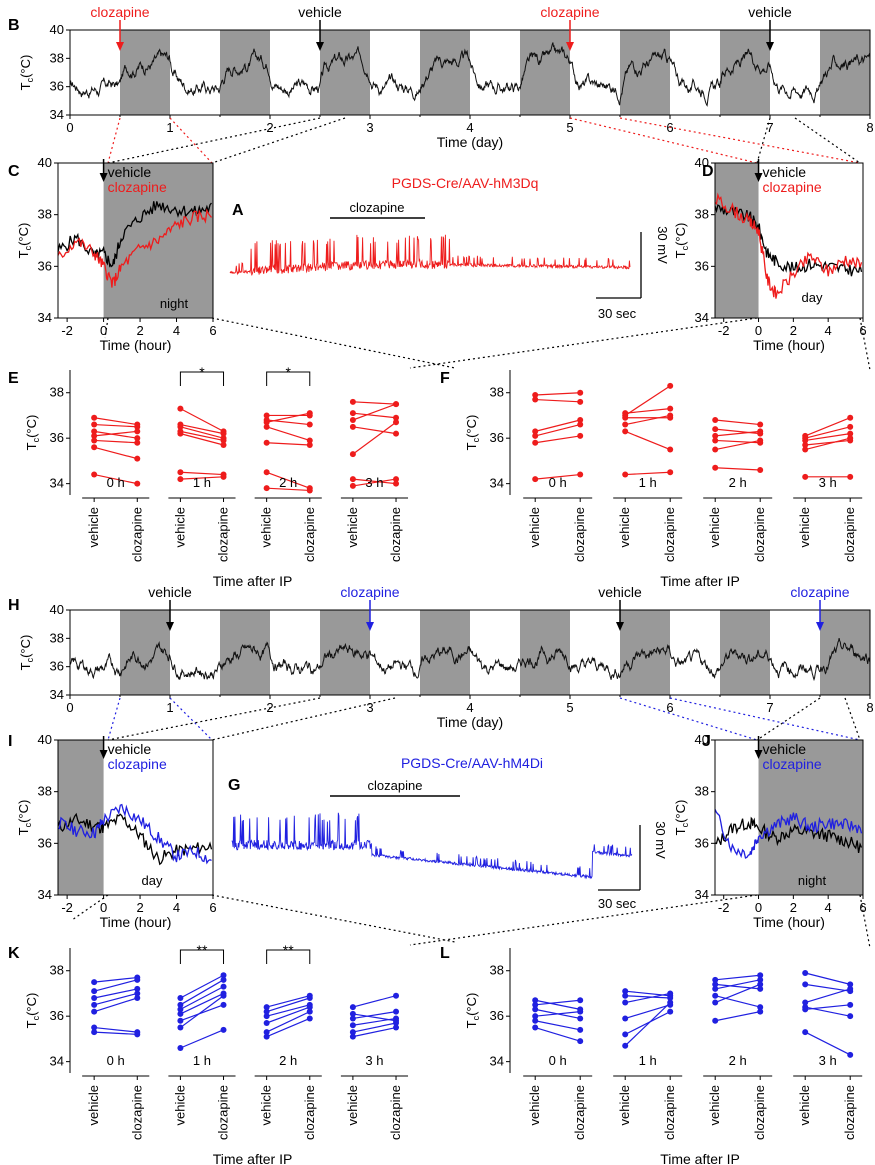  What do you see at coordinates (169, 707) in the screenshot?
I see `x-tick-label: 1` at bounding box center [169, 707].